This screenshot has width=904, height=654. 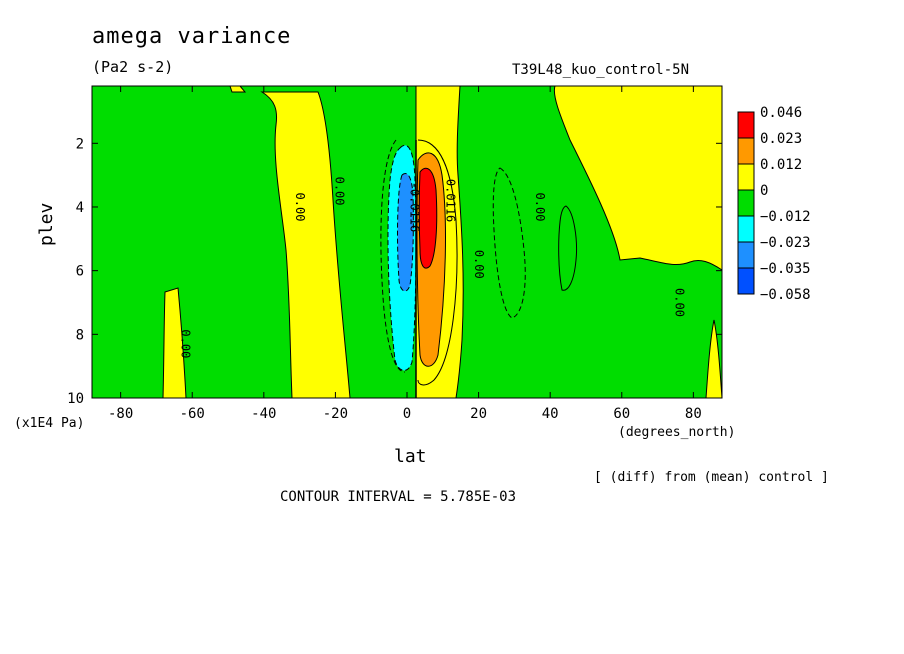 I want to click on contour-label-1: 0.00, so click(x=339, y=191).